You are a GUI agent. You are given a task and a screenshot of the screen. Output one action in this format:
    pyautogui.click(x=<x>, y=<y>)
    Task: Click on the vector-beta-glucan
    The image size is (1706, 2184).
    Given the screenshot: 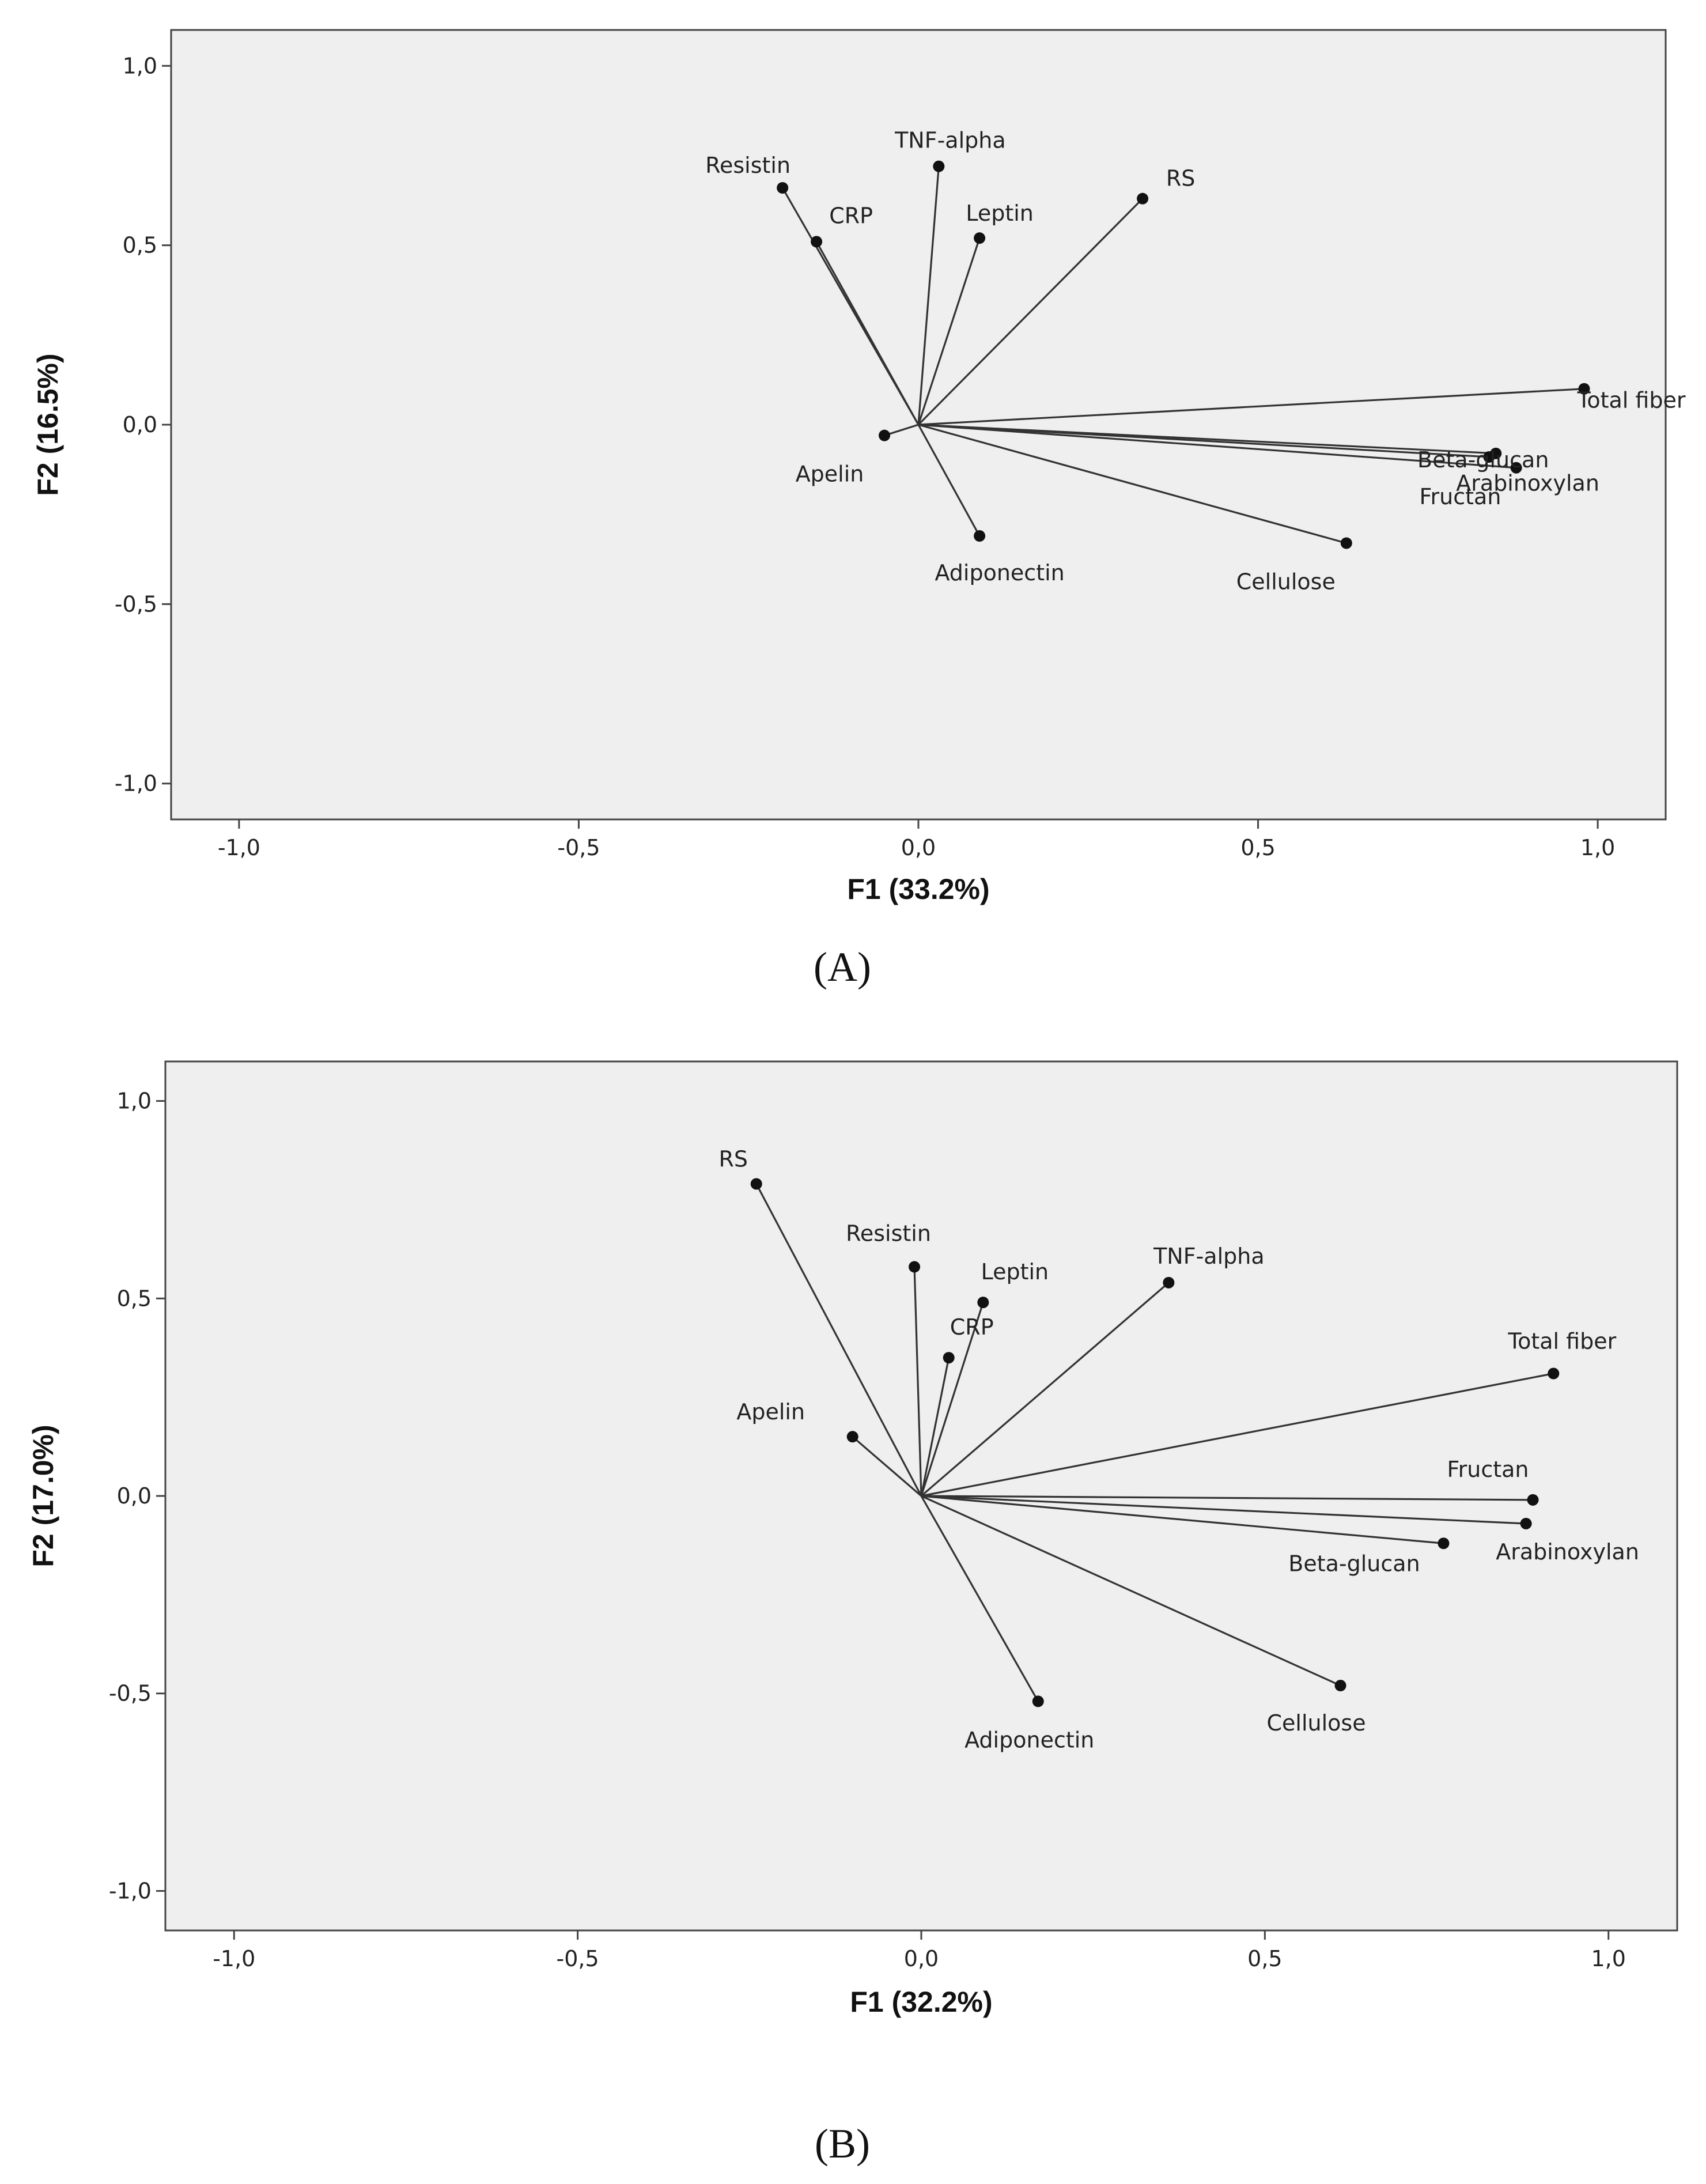 What is the action you would take?
    pyautogui.click(x=1182, y=1519)
    